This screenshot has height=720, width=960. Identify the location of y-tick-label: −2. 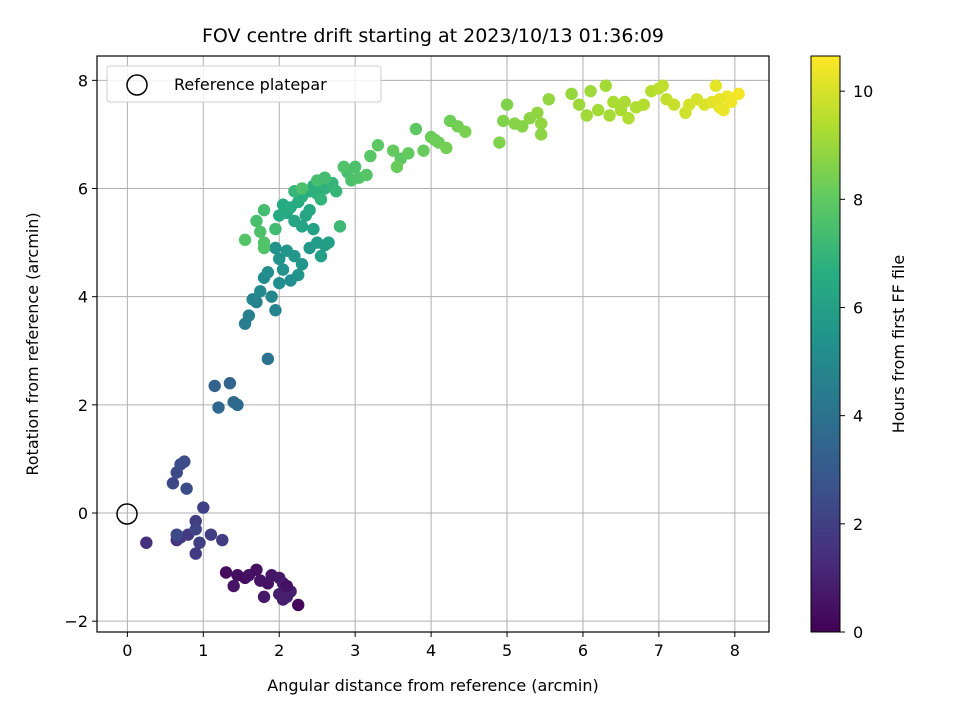
(76, 621).